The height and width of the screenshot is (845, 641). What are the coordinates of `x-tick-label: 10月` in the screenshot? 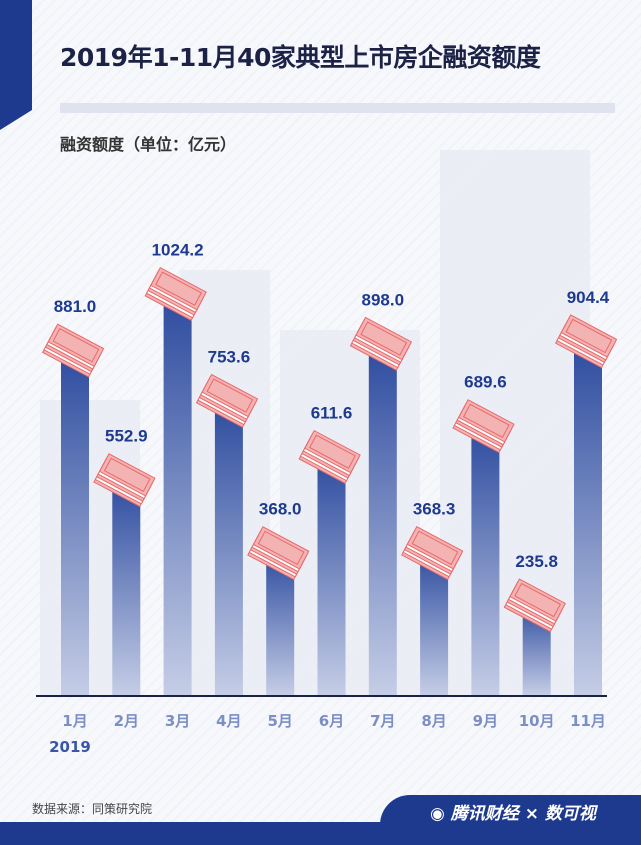 It's located at (537, 721).